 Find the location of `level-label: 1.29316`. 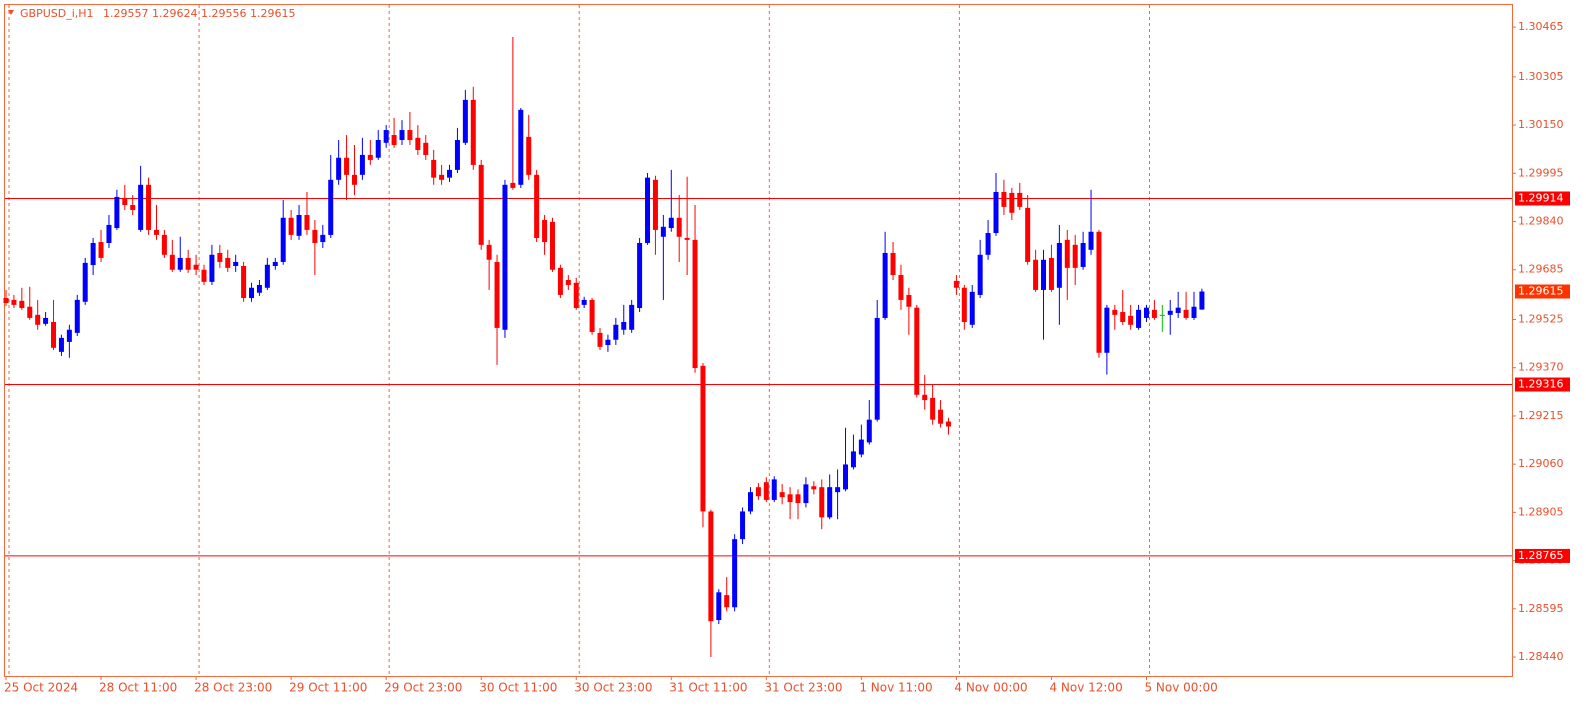

level-label: 1.29316 is located at coordinates (1541, 384).